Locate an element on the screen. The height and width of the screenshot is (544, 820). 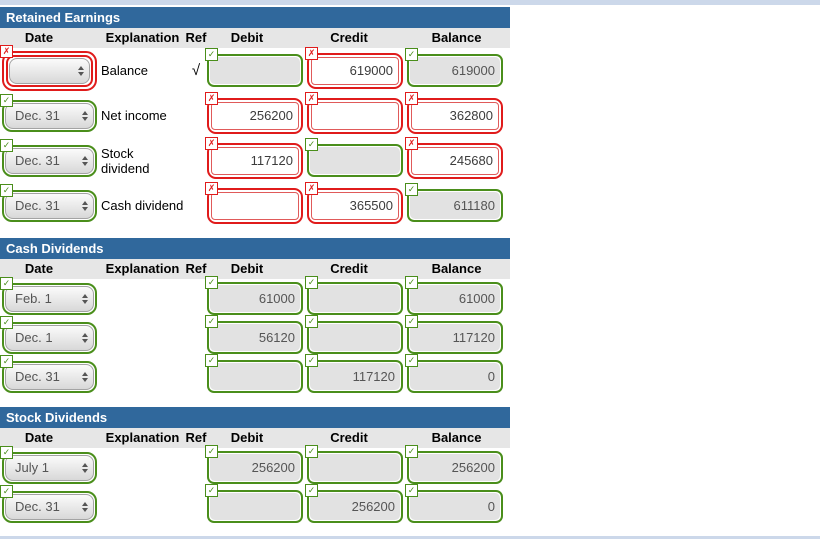
balance-input: 611180 is located at coordinates (455, 205).